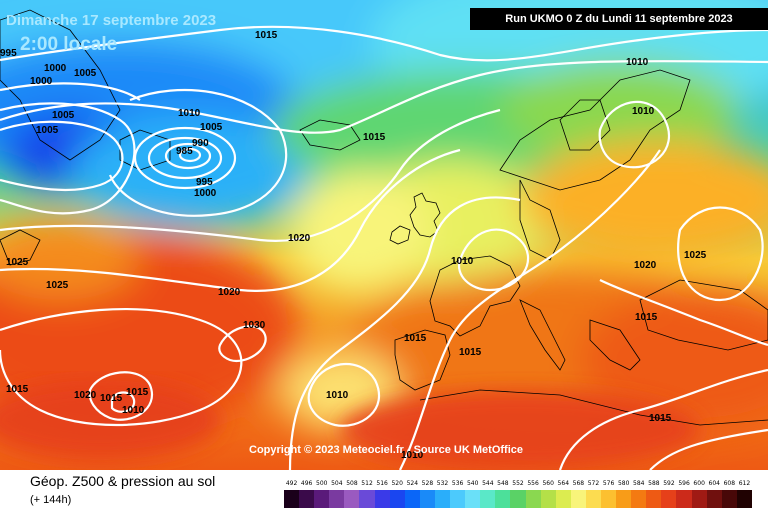 This screenshot has width=768, height=512. Describe the element at coordinates (684, 483) in the screenshot. I see `color-scale-label: 596` at that location.